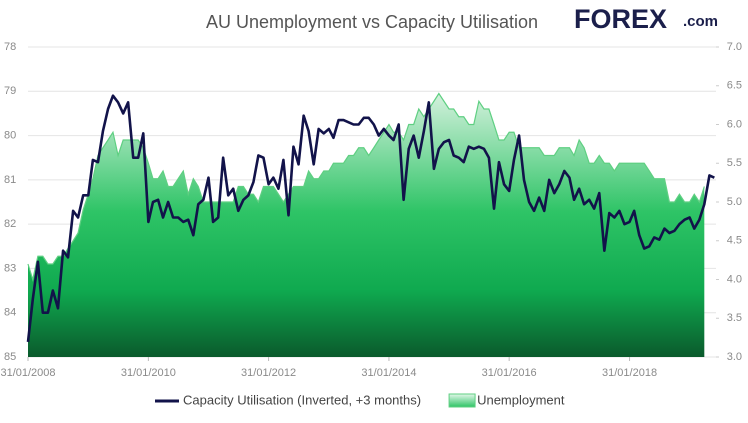 Image resolution: width=748 pixels, height=423 pixels. I want to click on y2-tick-label: 6.0, so click(734, 124).